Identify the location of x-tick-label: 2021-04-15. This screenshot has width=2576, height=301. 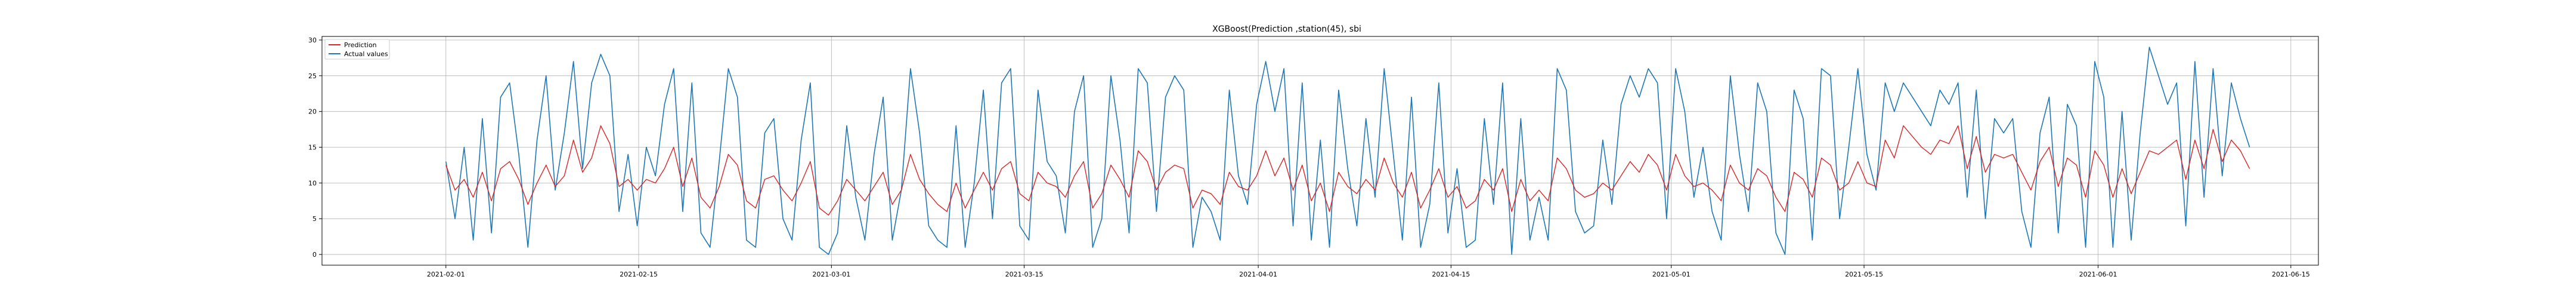
(1451, 274).